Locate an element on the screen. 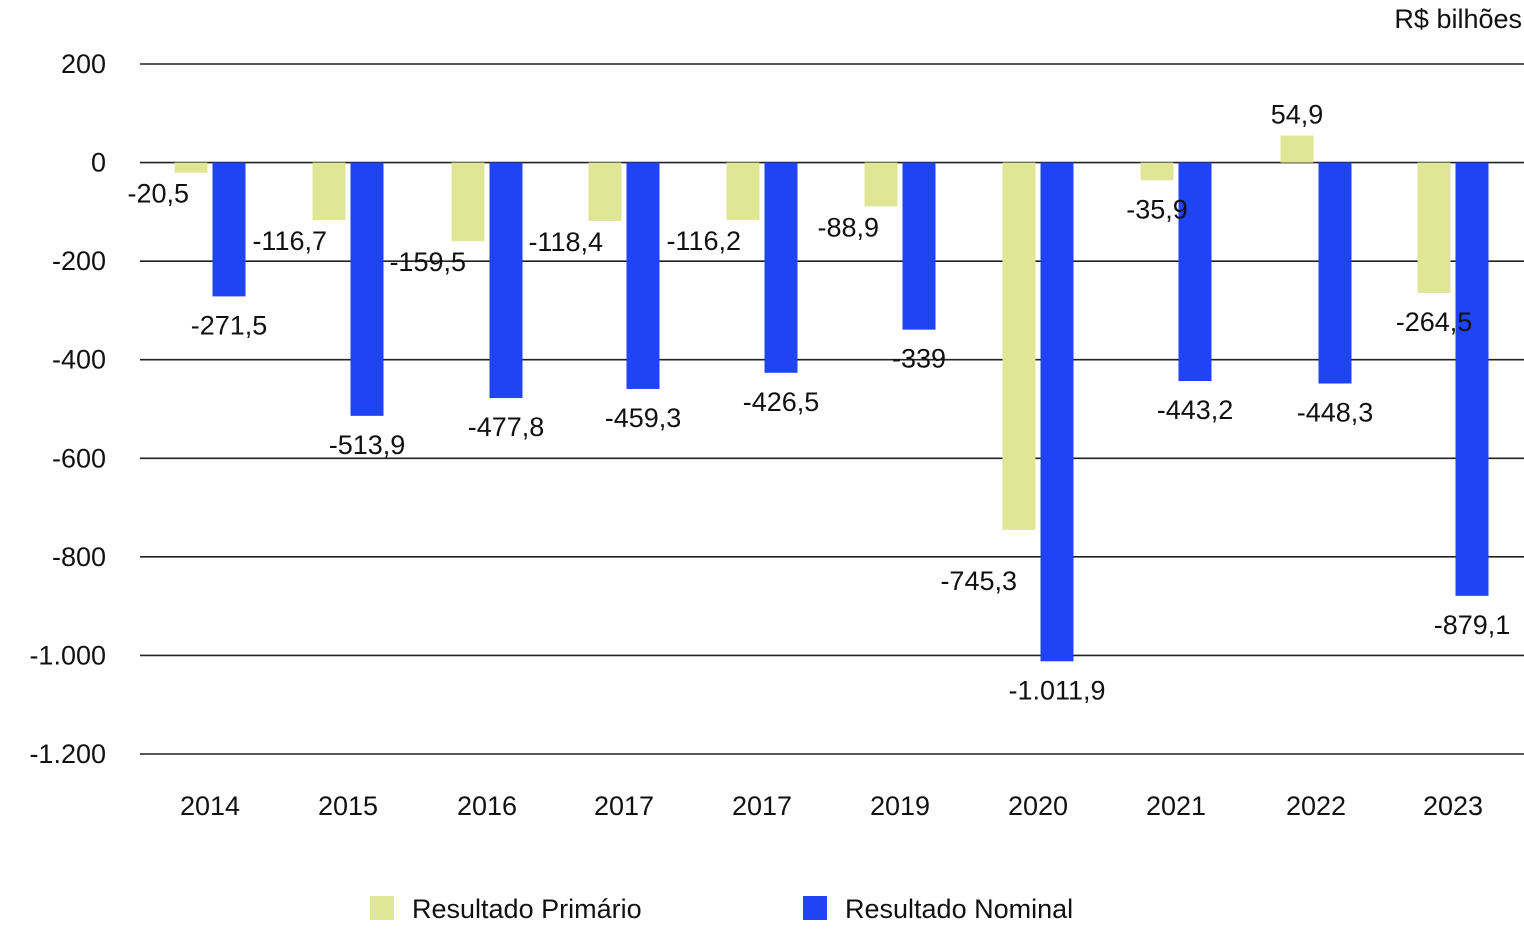 The image size is (1524, 932). data-label: -35,9 is located at coordinates (1157, 209).